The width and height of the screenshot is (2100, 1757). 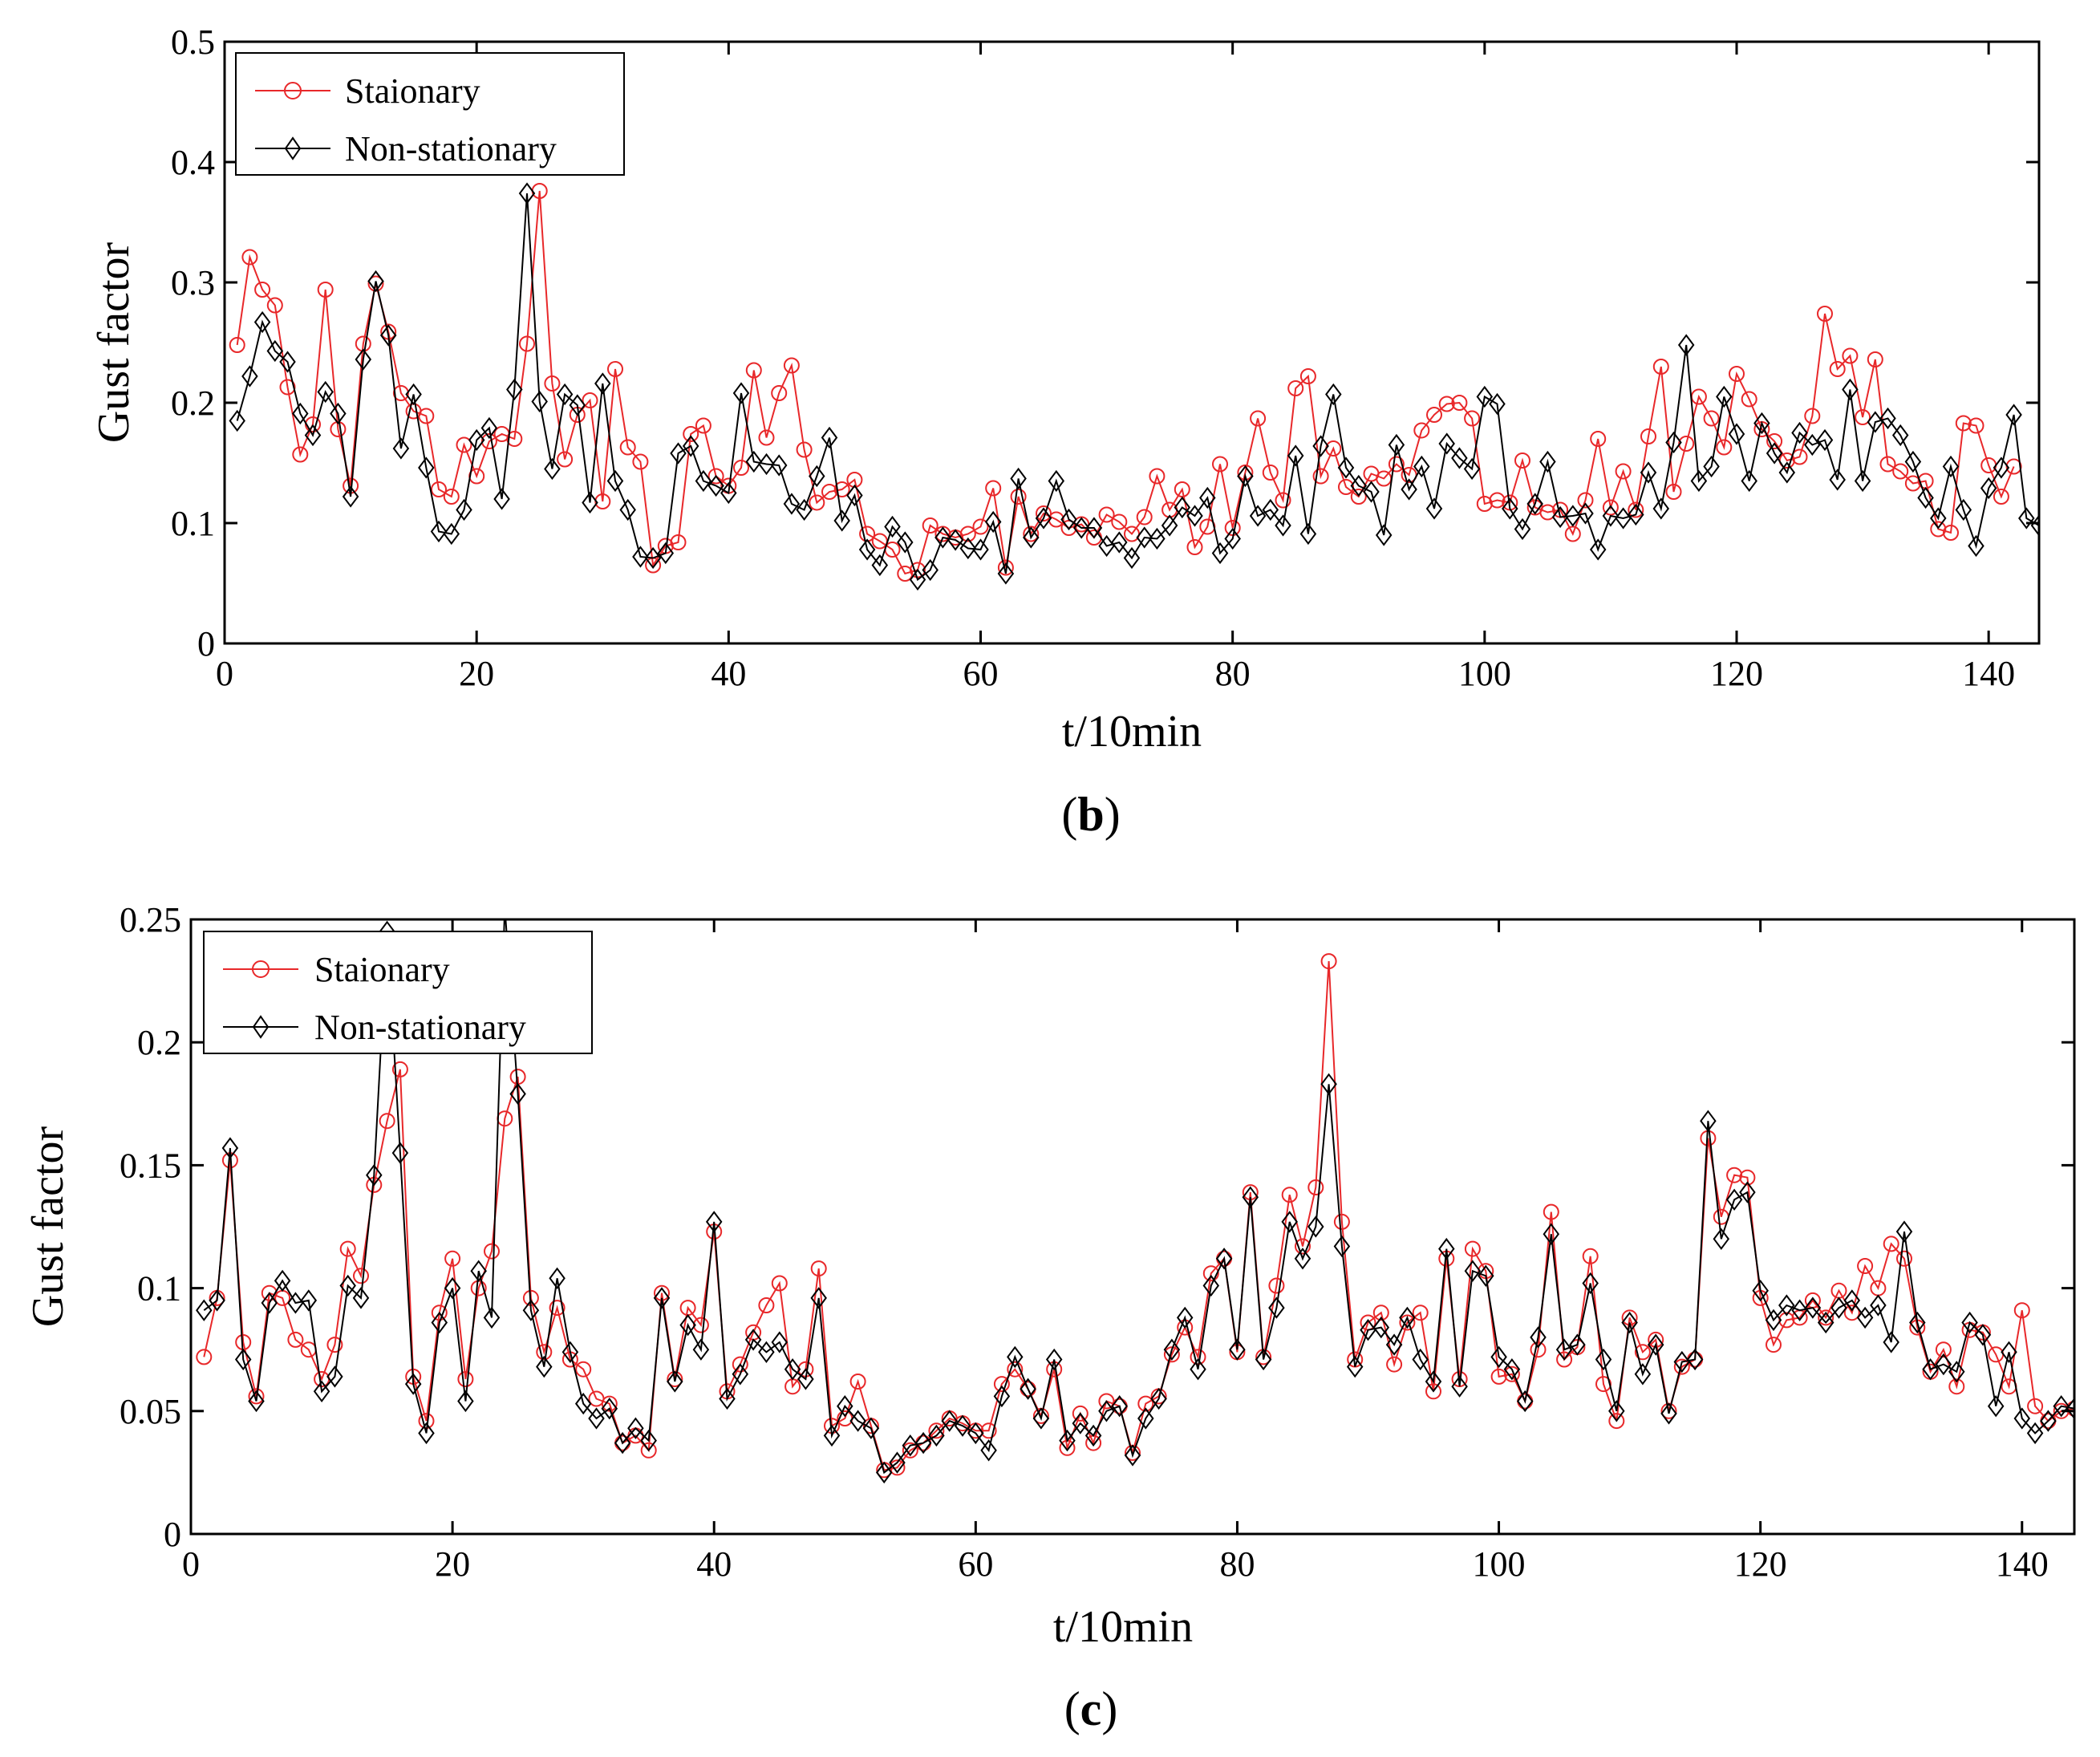 What do you see at coordinates (193, 523) in the screenshot?
I see `panel-b-y-tick-label: 0.1` at bounding box center [193, 523].